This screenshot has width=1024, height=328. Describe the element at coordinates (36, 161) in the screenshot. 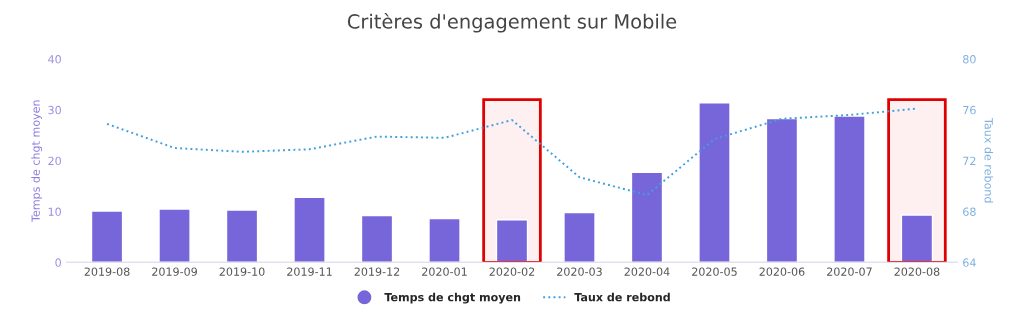

I see `y-axis-title: Temps de chgt moyen` at that location.